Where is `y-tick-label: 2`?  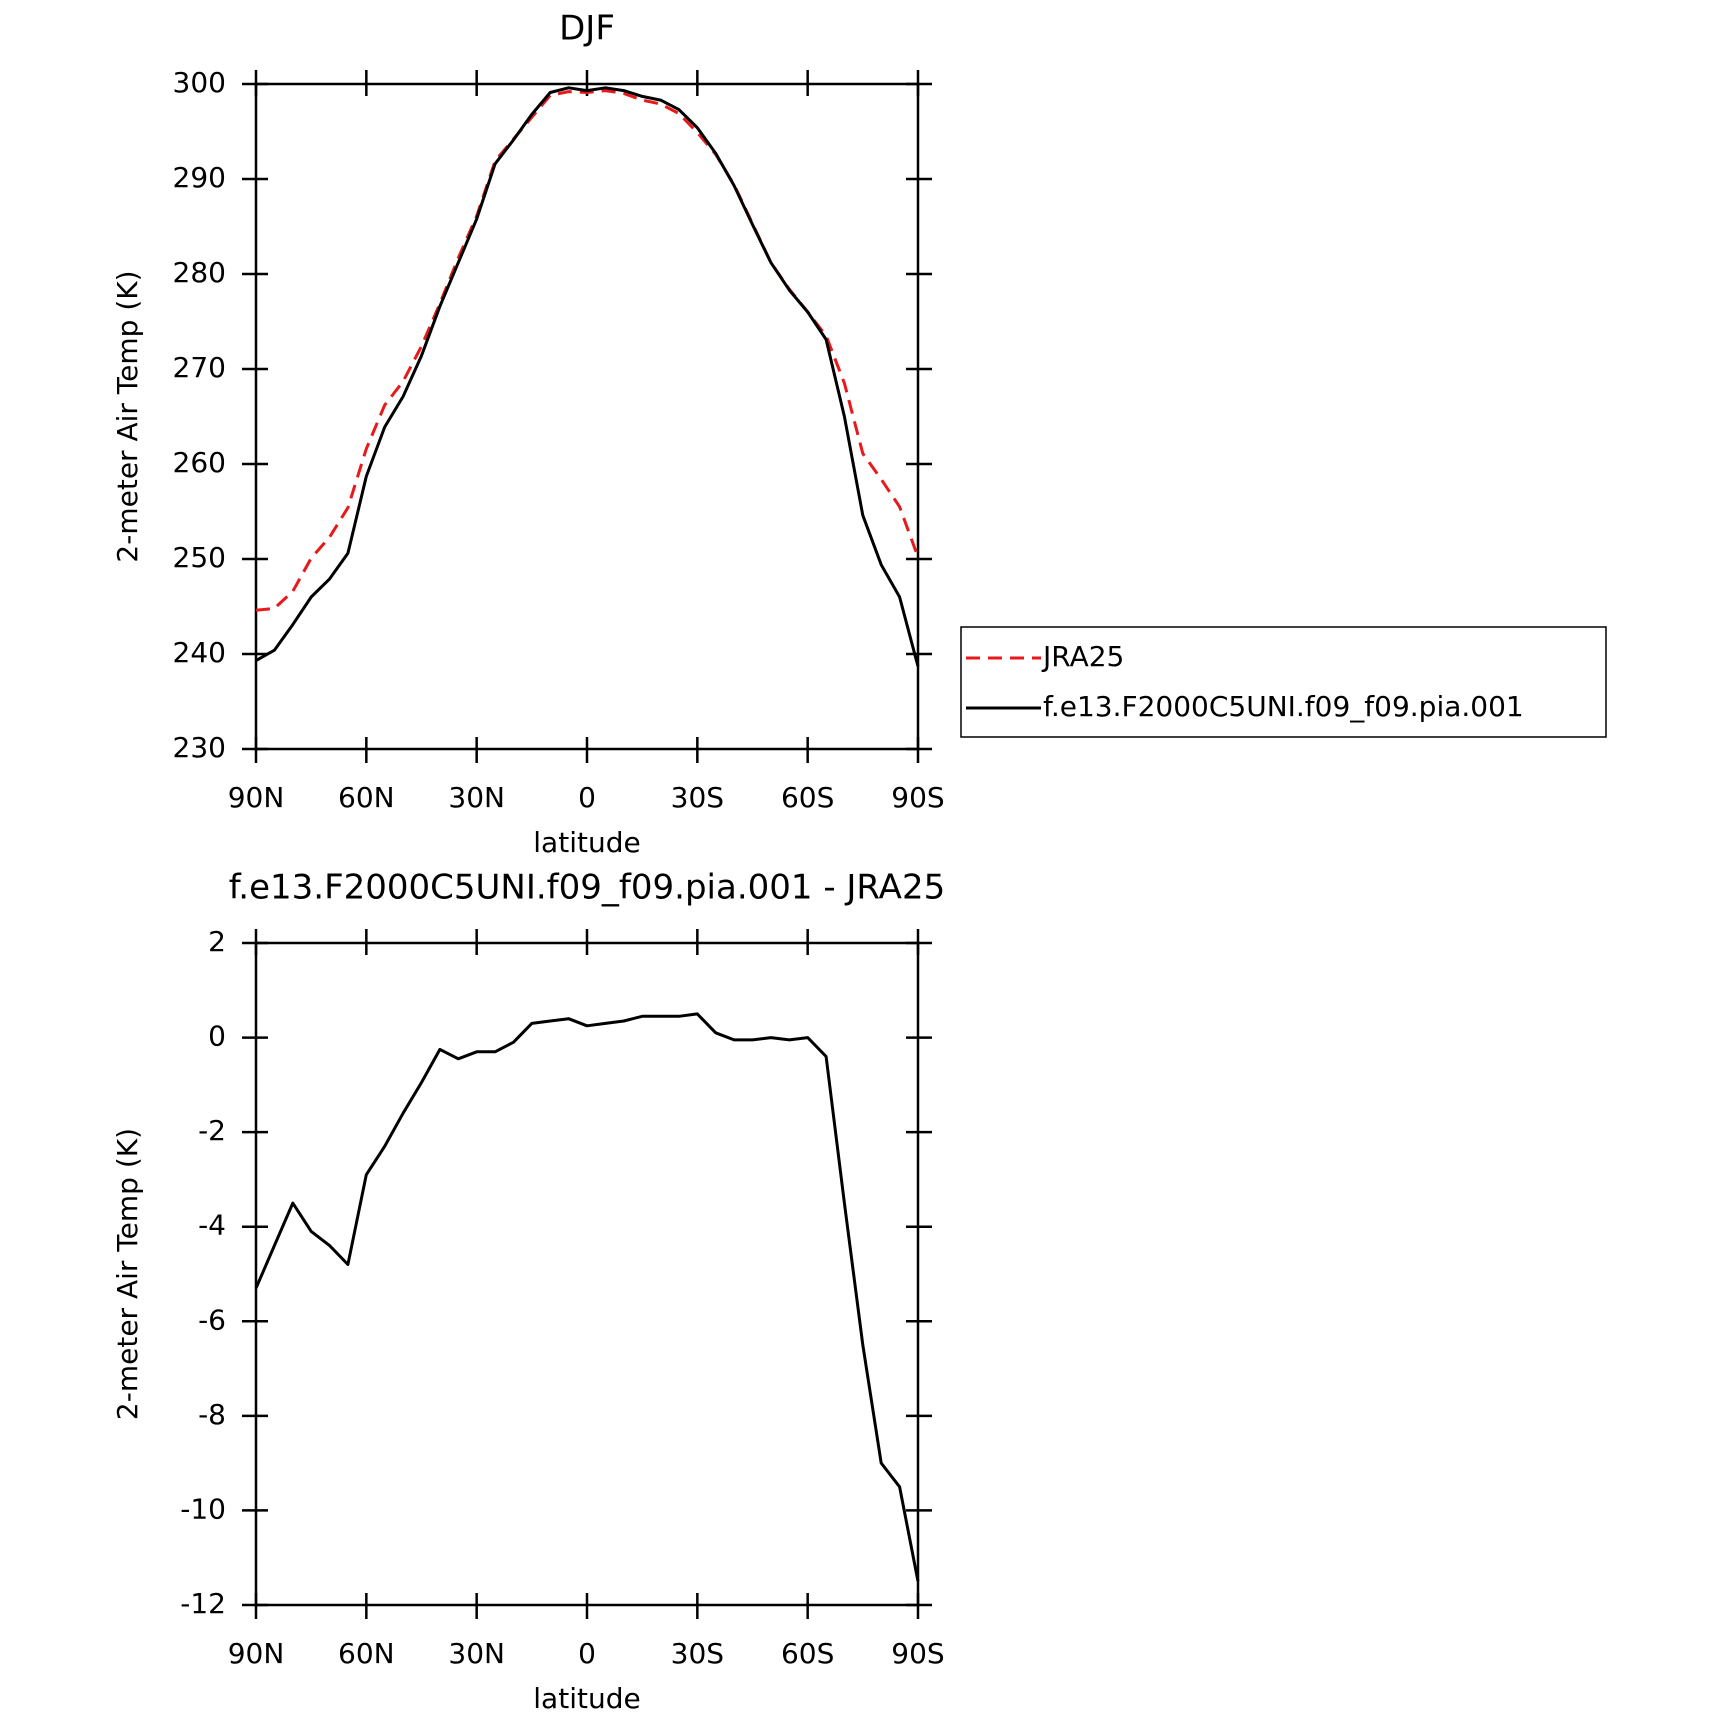
y-tick-label: 2 is located at coordinates (217, 941).